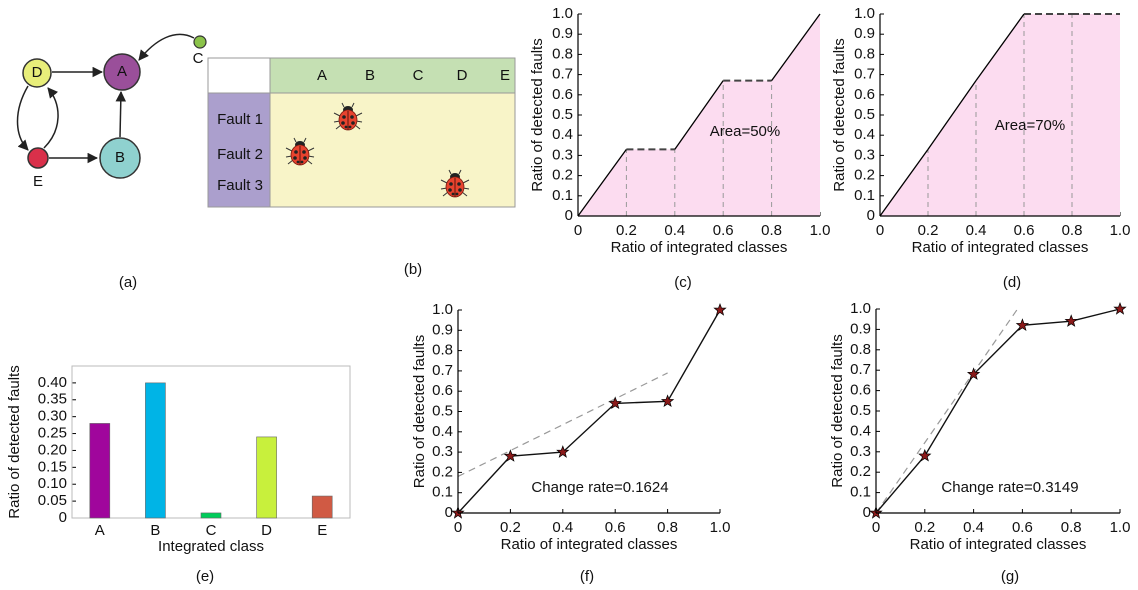 The height and width of the screenshot is (590, 1138). I want to click on x-tick-label: B, so click(155, 530).